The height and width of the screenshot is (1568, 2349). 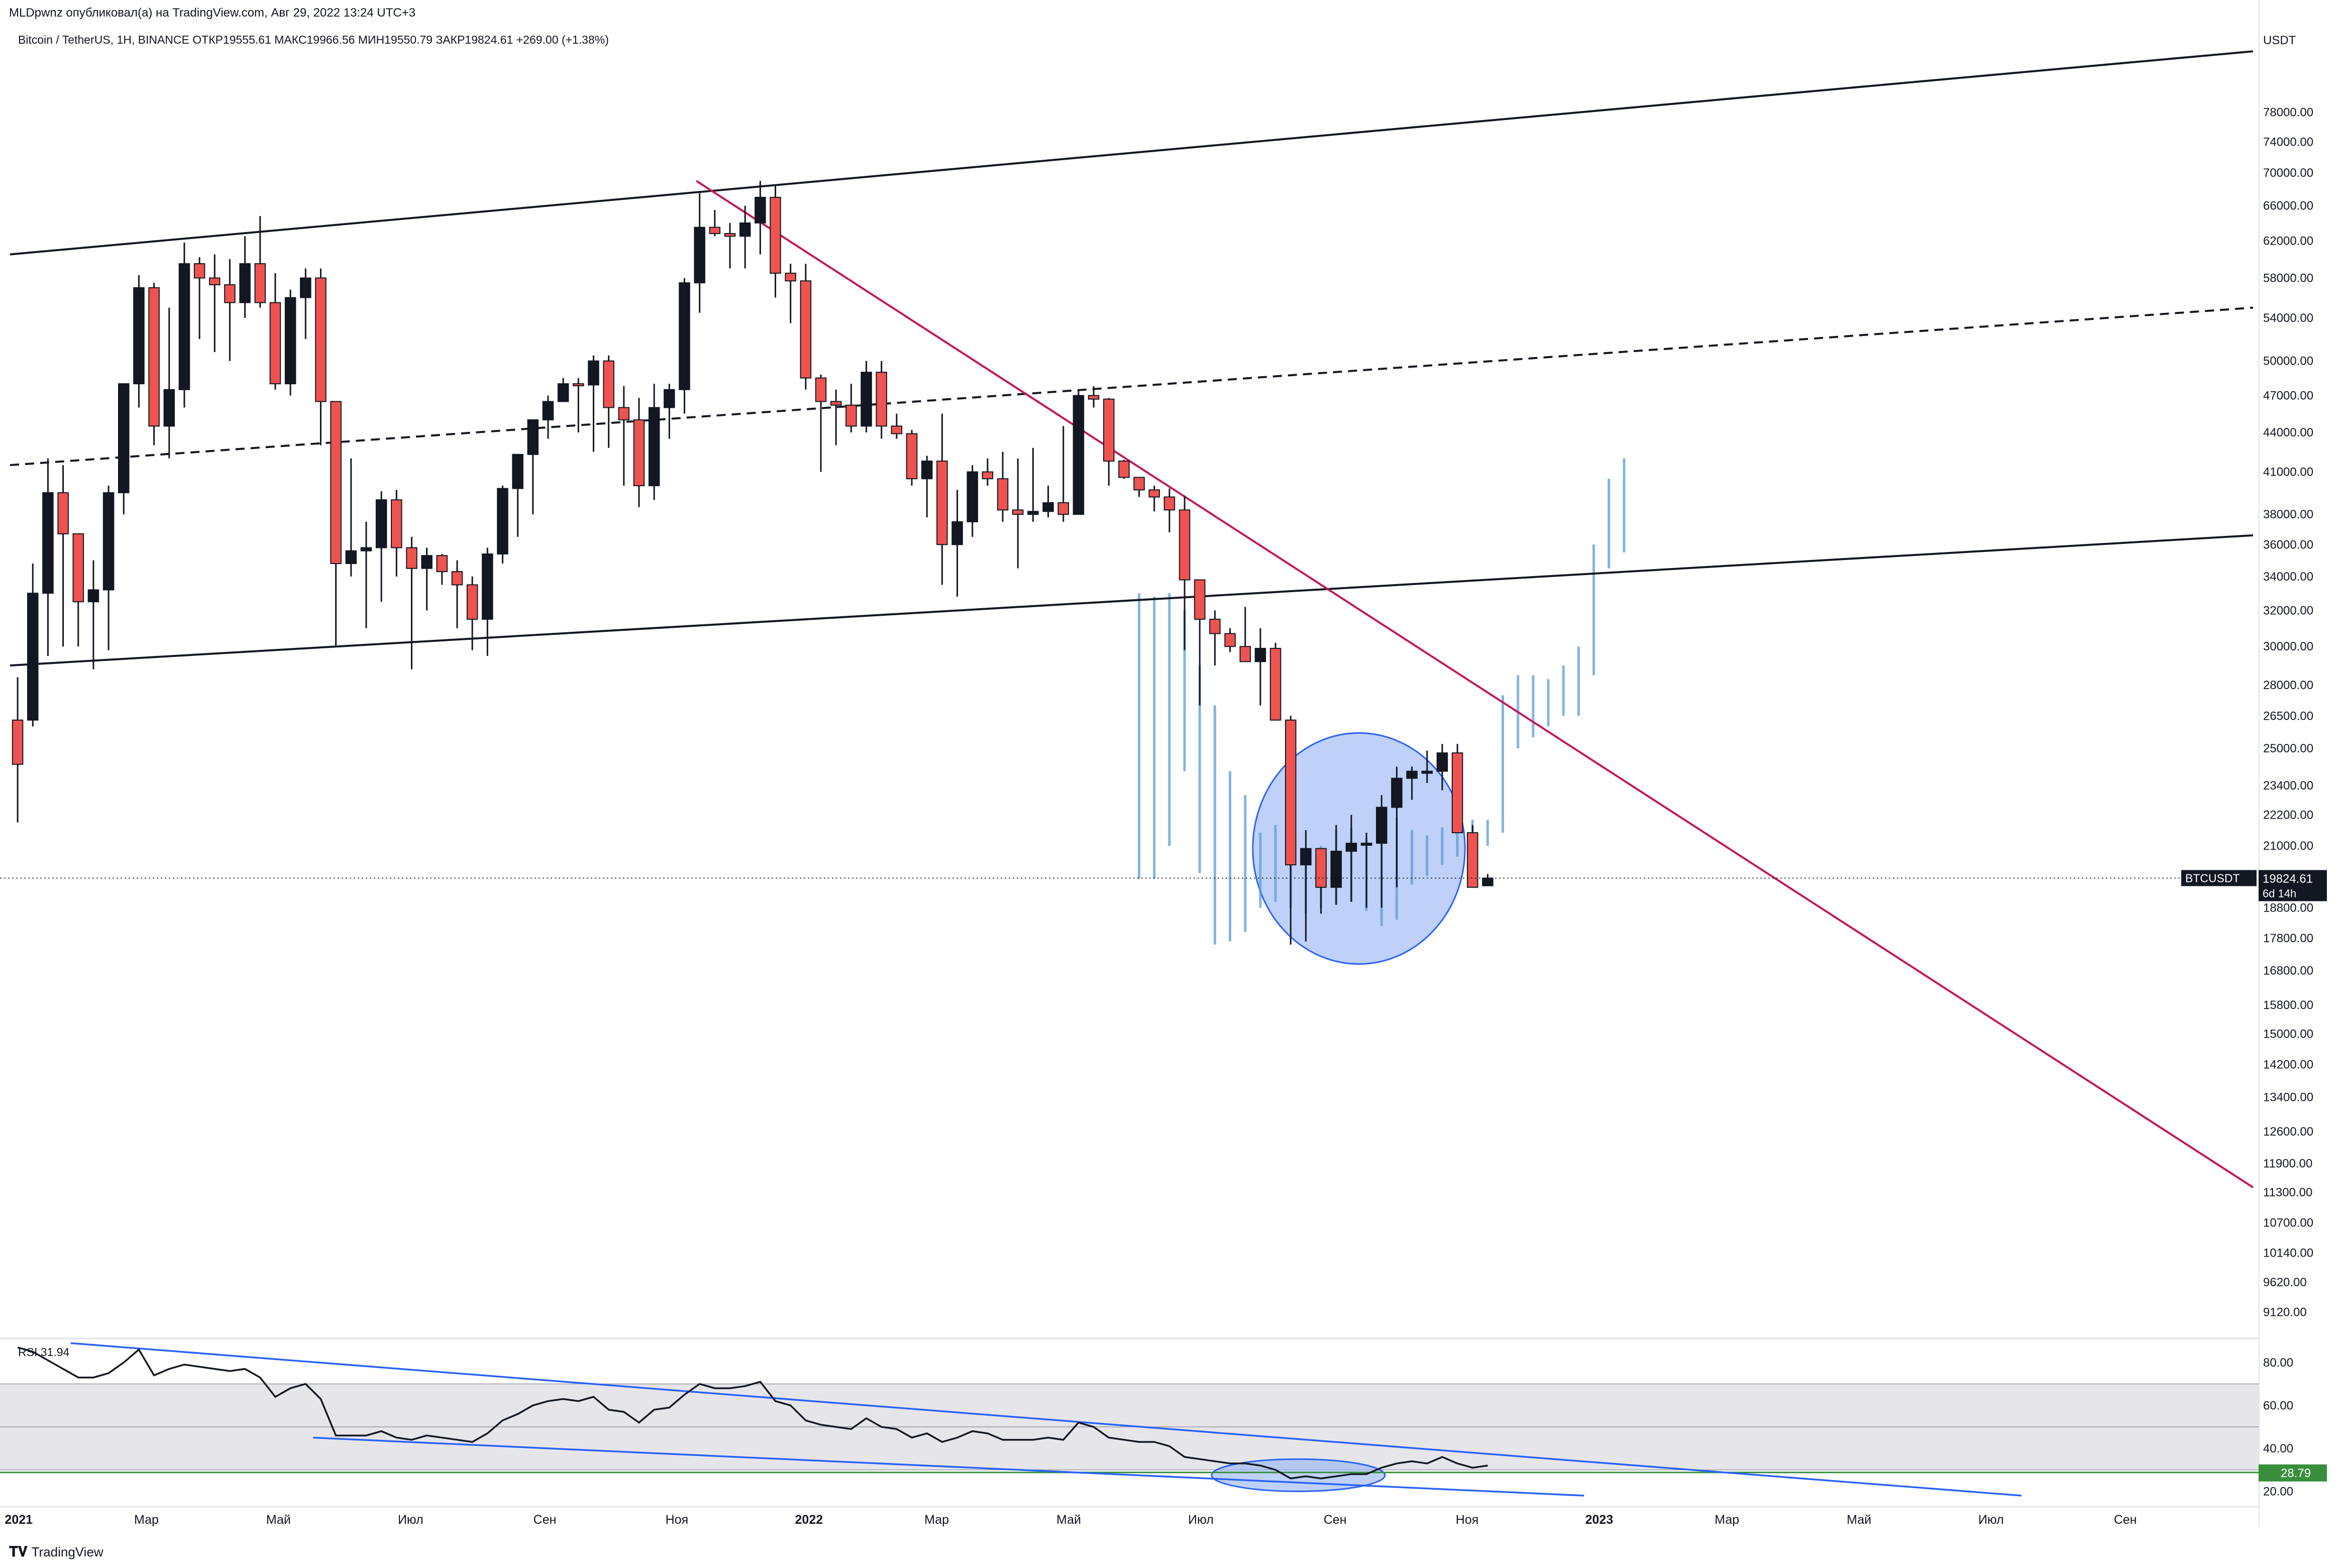 What do you see at coordinates (18, 1551) in the screenshot?
I see `tradingview-logo-icon: 𝐓𝐕` at bounding box center [18, 1551].